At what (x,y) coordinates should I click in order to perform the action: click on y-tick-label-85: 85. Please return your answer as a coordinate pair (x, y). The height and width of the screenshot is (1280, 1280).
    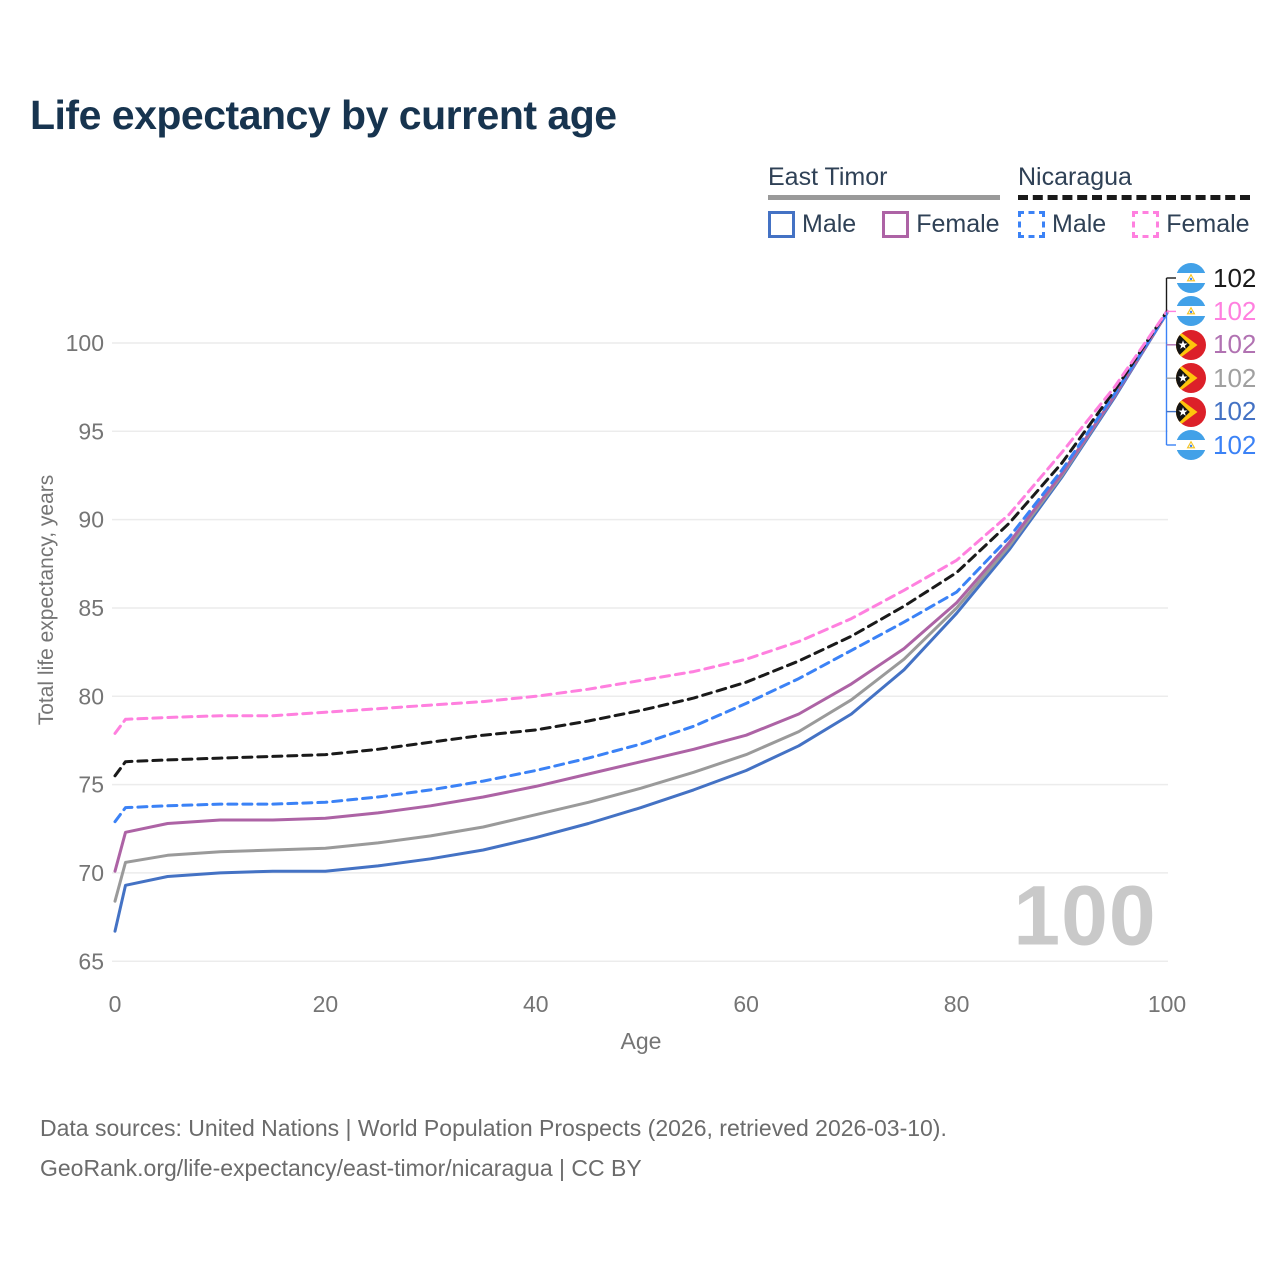
    Looking at the image, I should click on (91, 608).